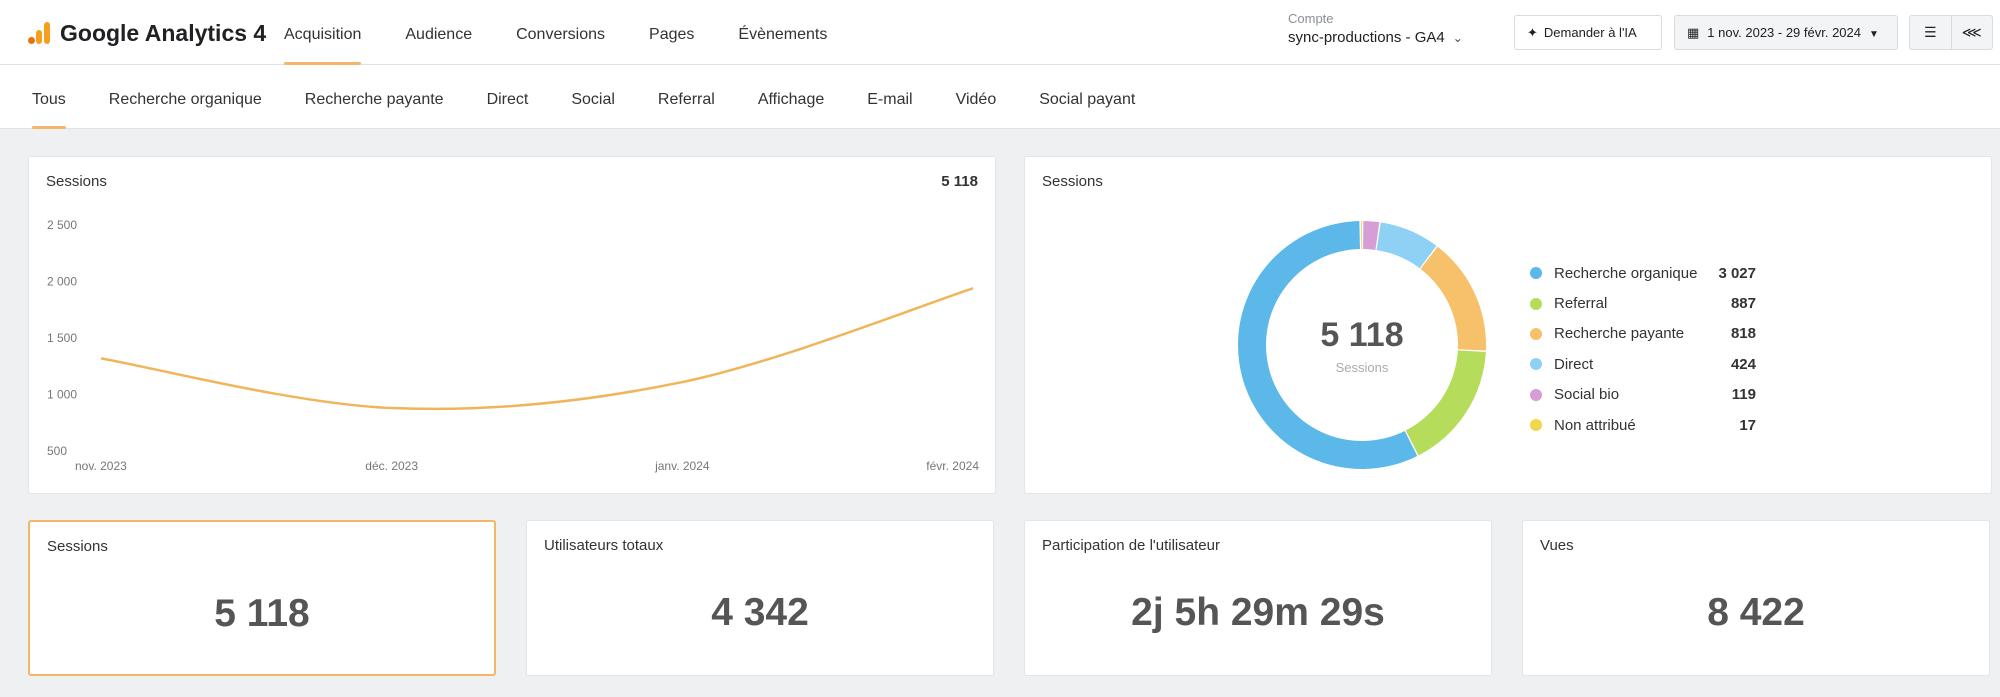 This screenshot has width=2000, height=697. I want to click on ask-ai-label: Demander à l'IA, so click(1590, 32).